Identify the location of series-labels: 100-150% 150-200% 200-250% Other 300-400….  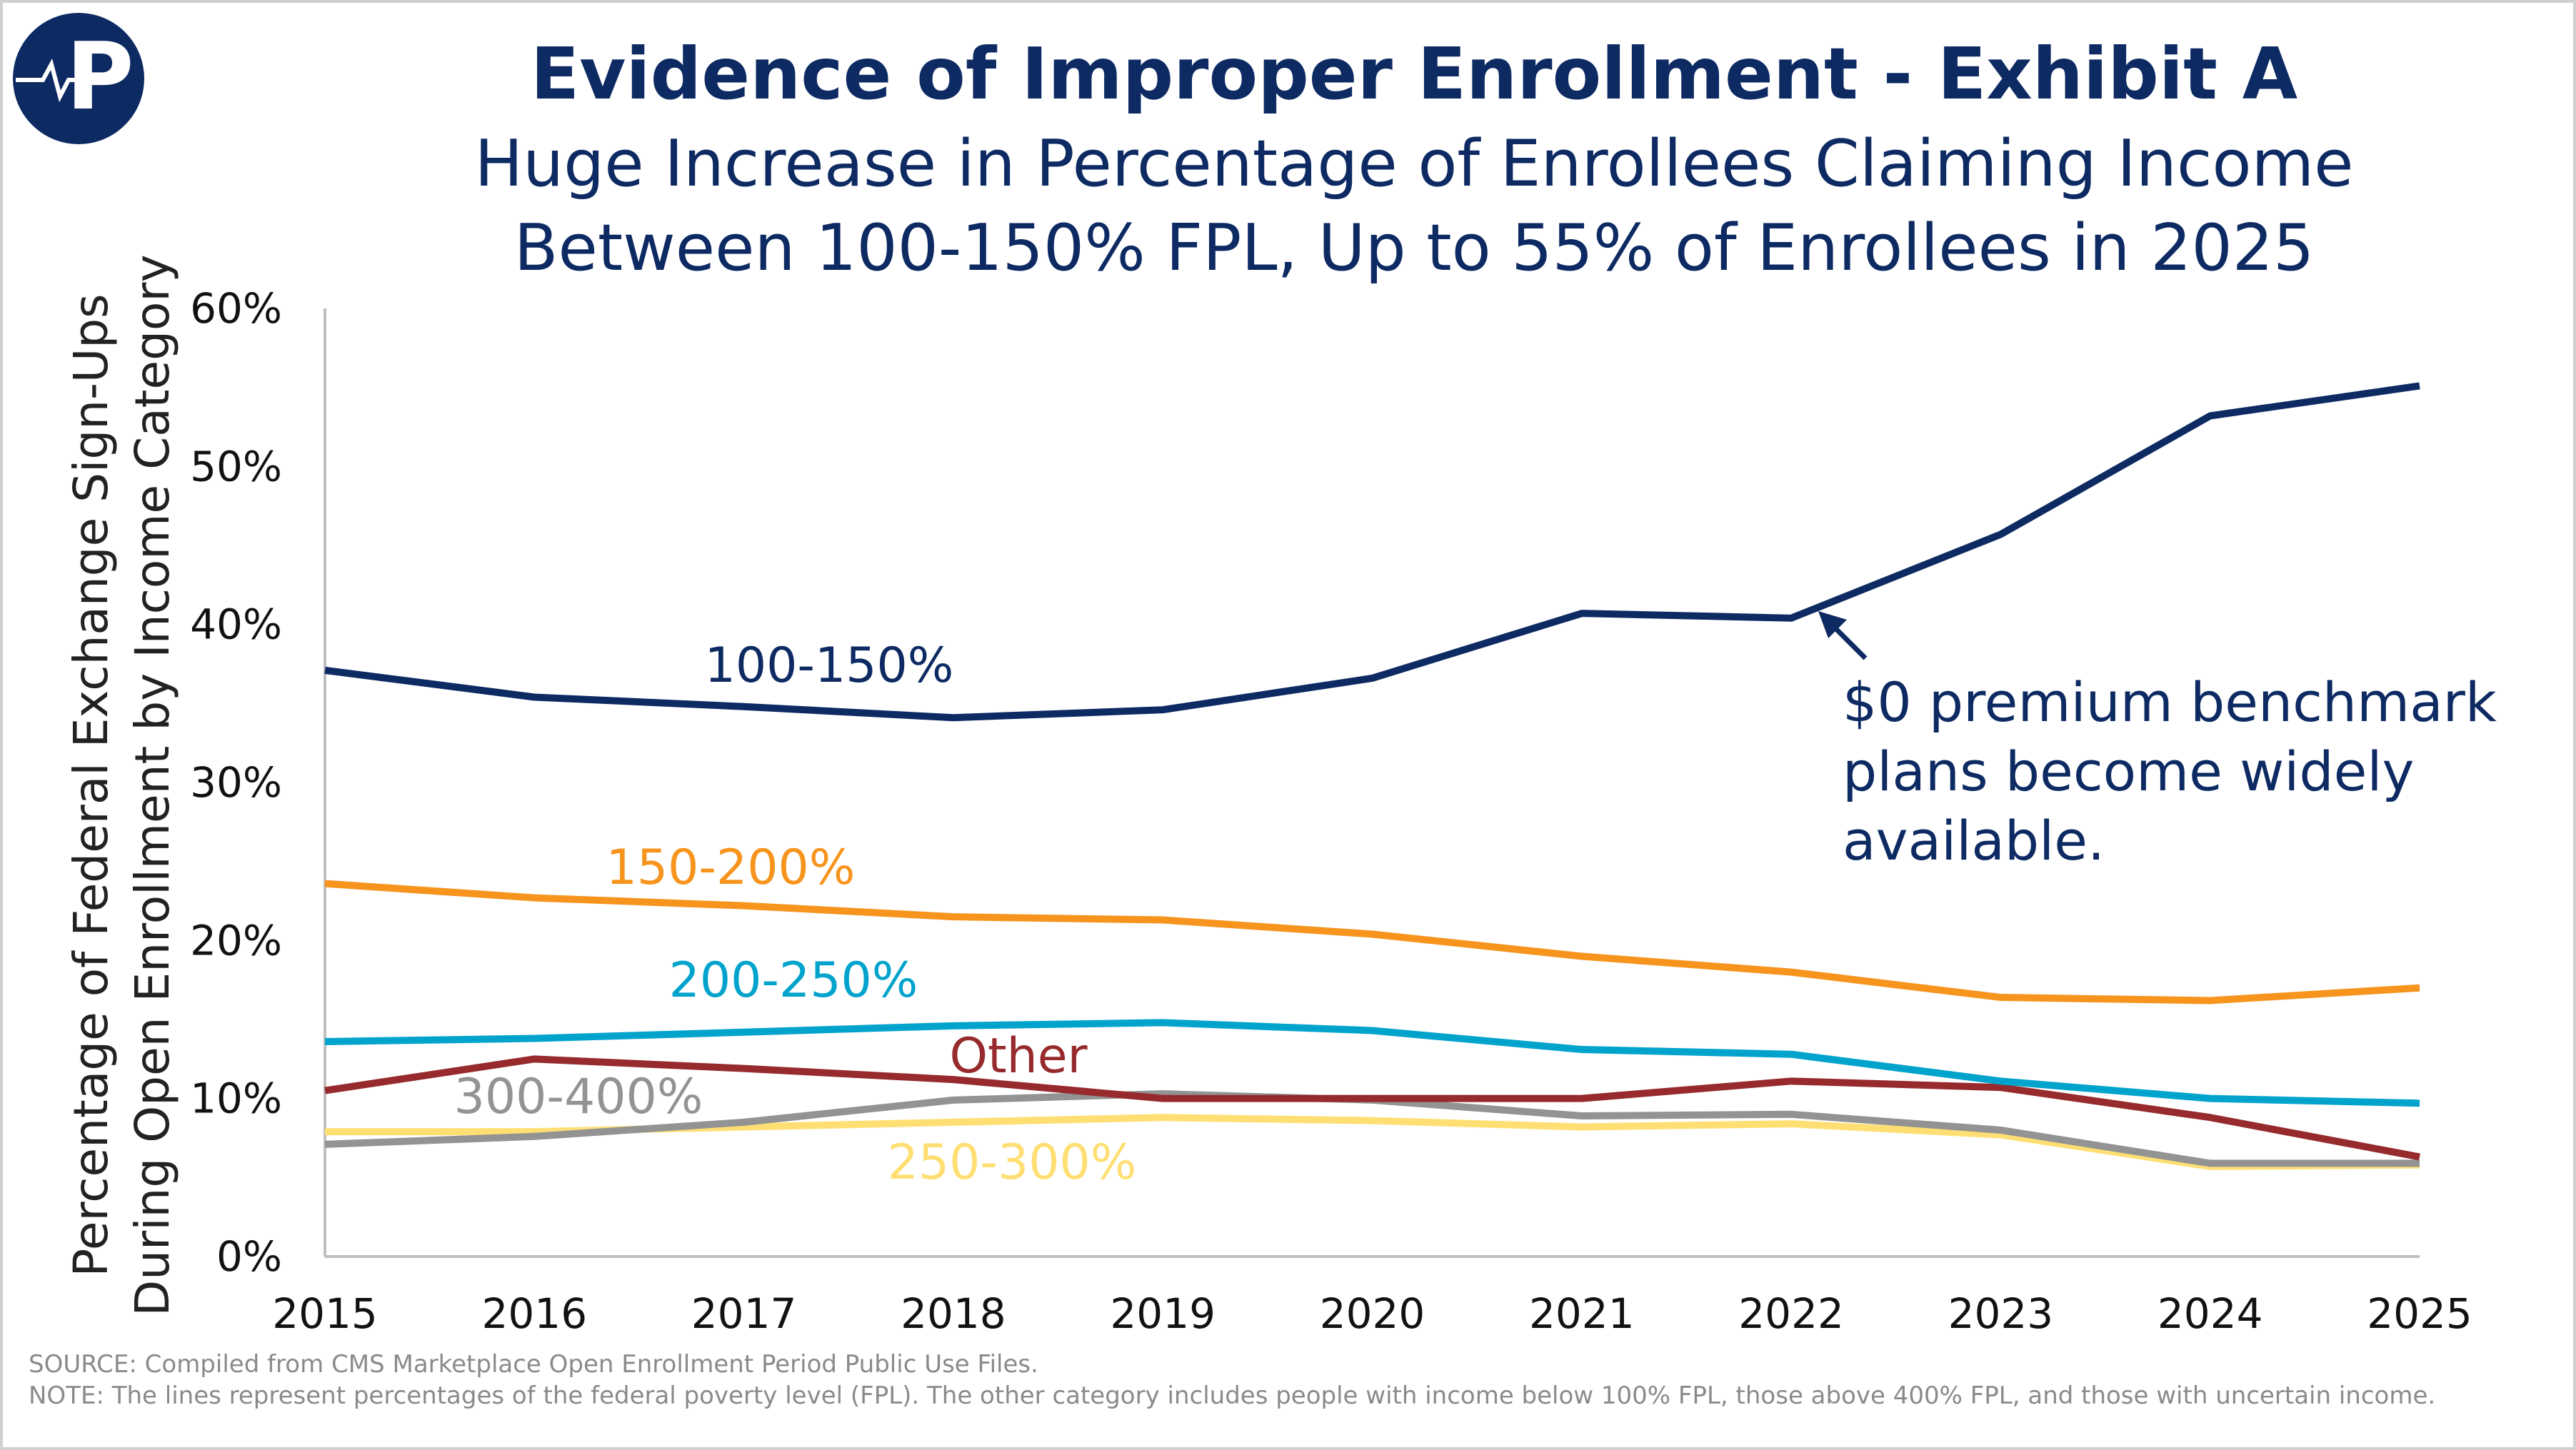
(795, 914).